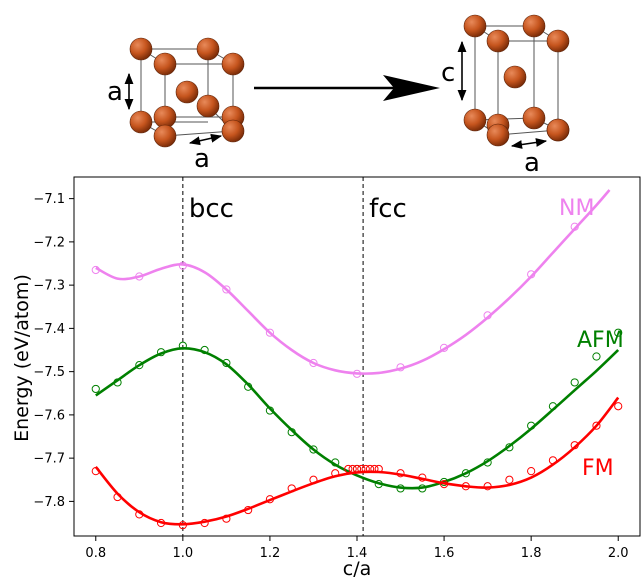 This screenshot has height=580, width=643. Describe the element at coordinates (49, 199) in the screenshot. I see `y-tick-label: −7.1` at that location.